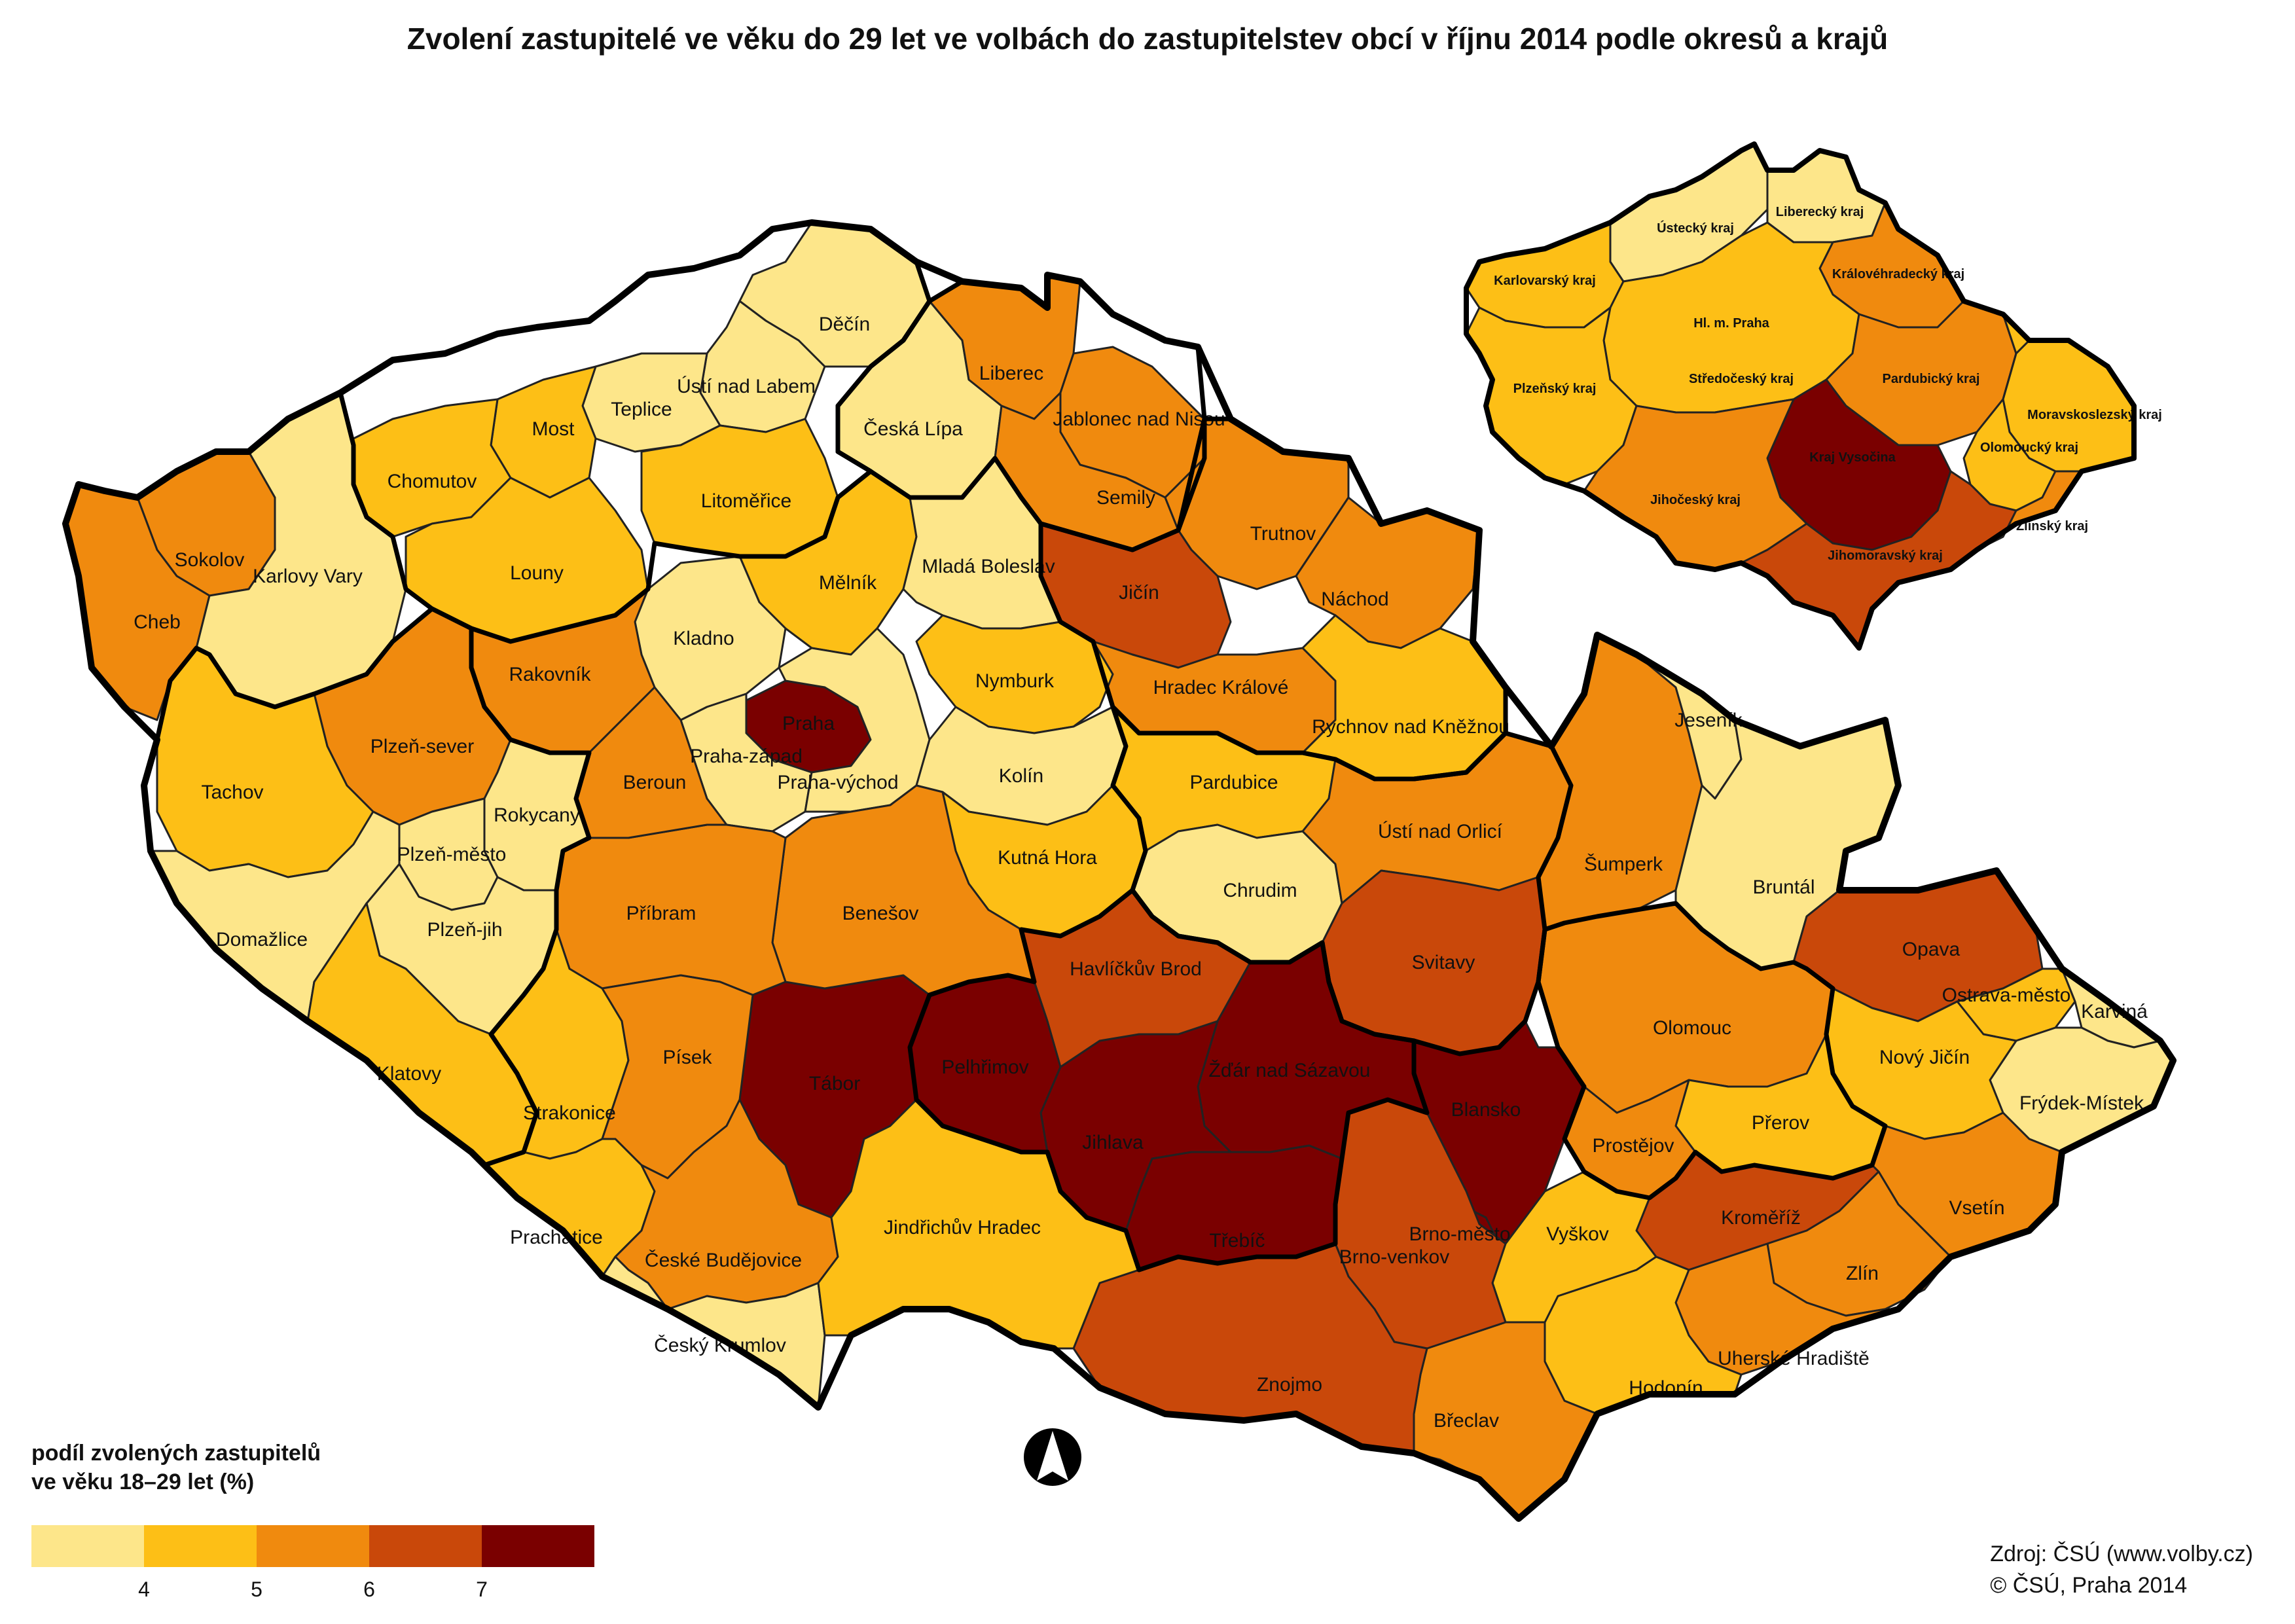 The height and width of the screenshot is (1624, 2295). Describe the element at coordinates (2094, 415) in the screenshot. I see `region-label: Moravskoslezský kraj` at that location.